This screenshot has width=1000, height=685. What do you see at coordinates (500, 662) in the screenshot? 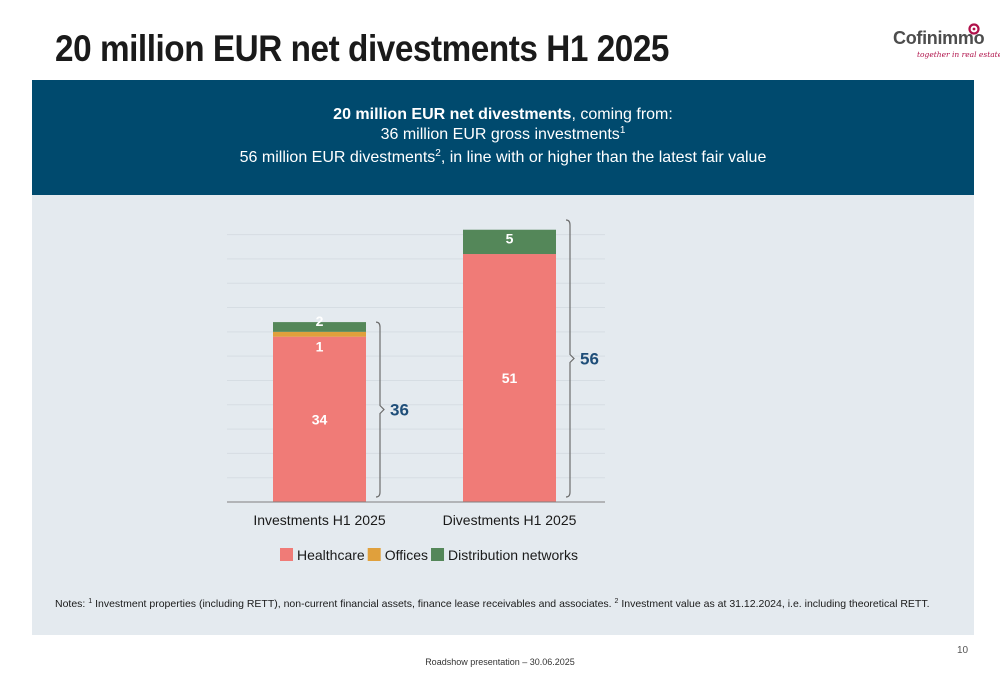
I see `footer-text: Roadshow presentation – 30.06.2025` at bounding box center [500, 662].